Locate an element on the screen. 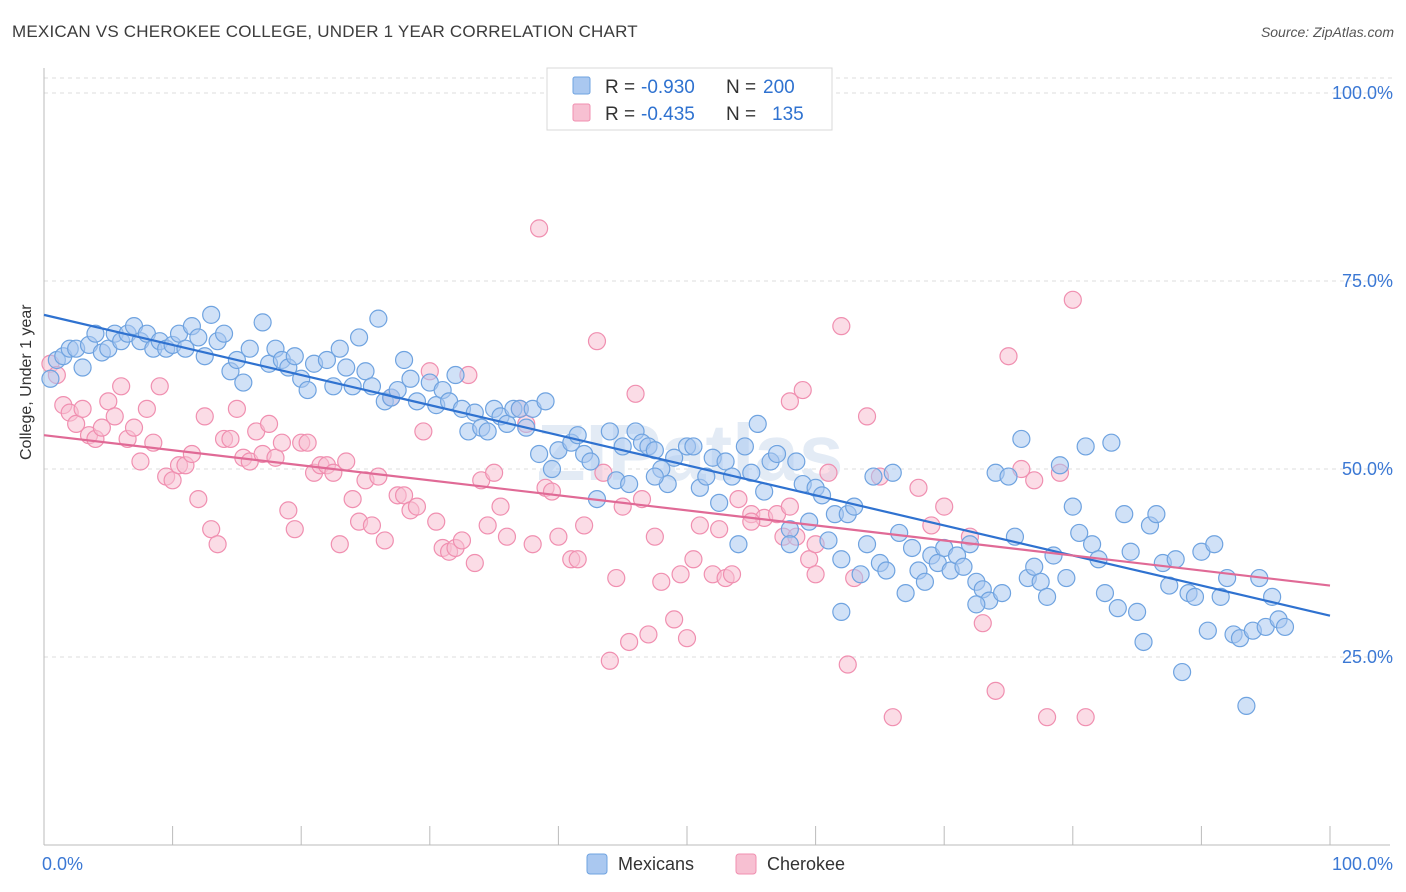  bottom-legend-label-mexicans: Mexicans is located at coordinates (656, 864).